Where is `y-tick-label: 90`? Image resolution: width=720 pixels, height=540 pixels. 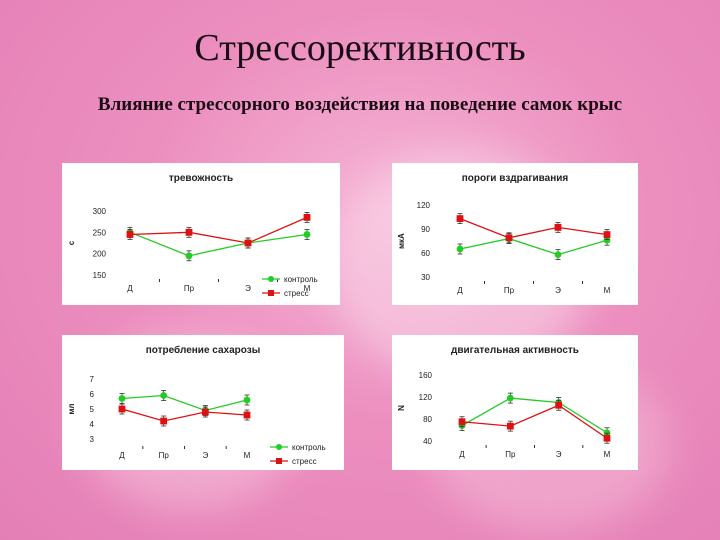 y-tick-label: 90 is located at coordinates (425, 229).